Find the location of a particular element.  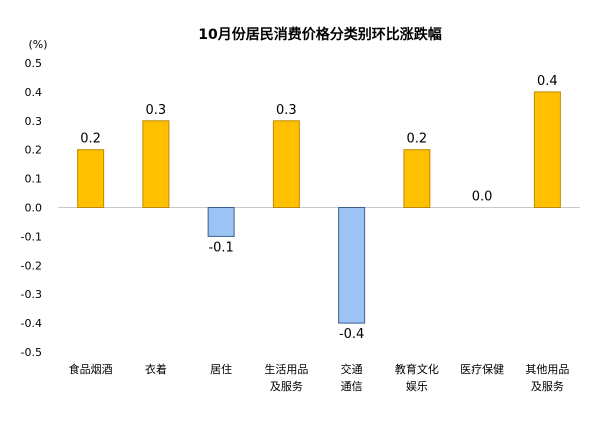

category-label: 交通 is located at coordinates (352, 369).